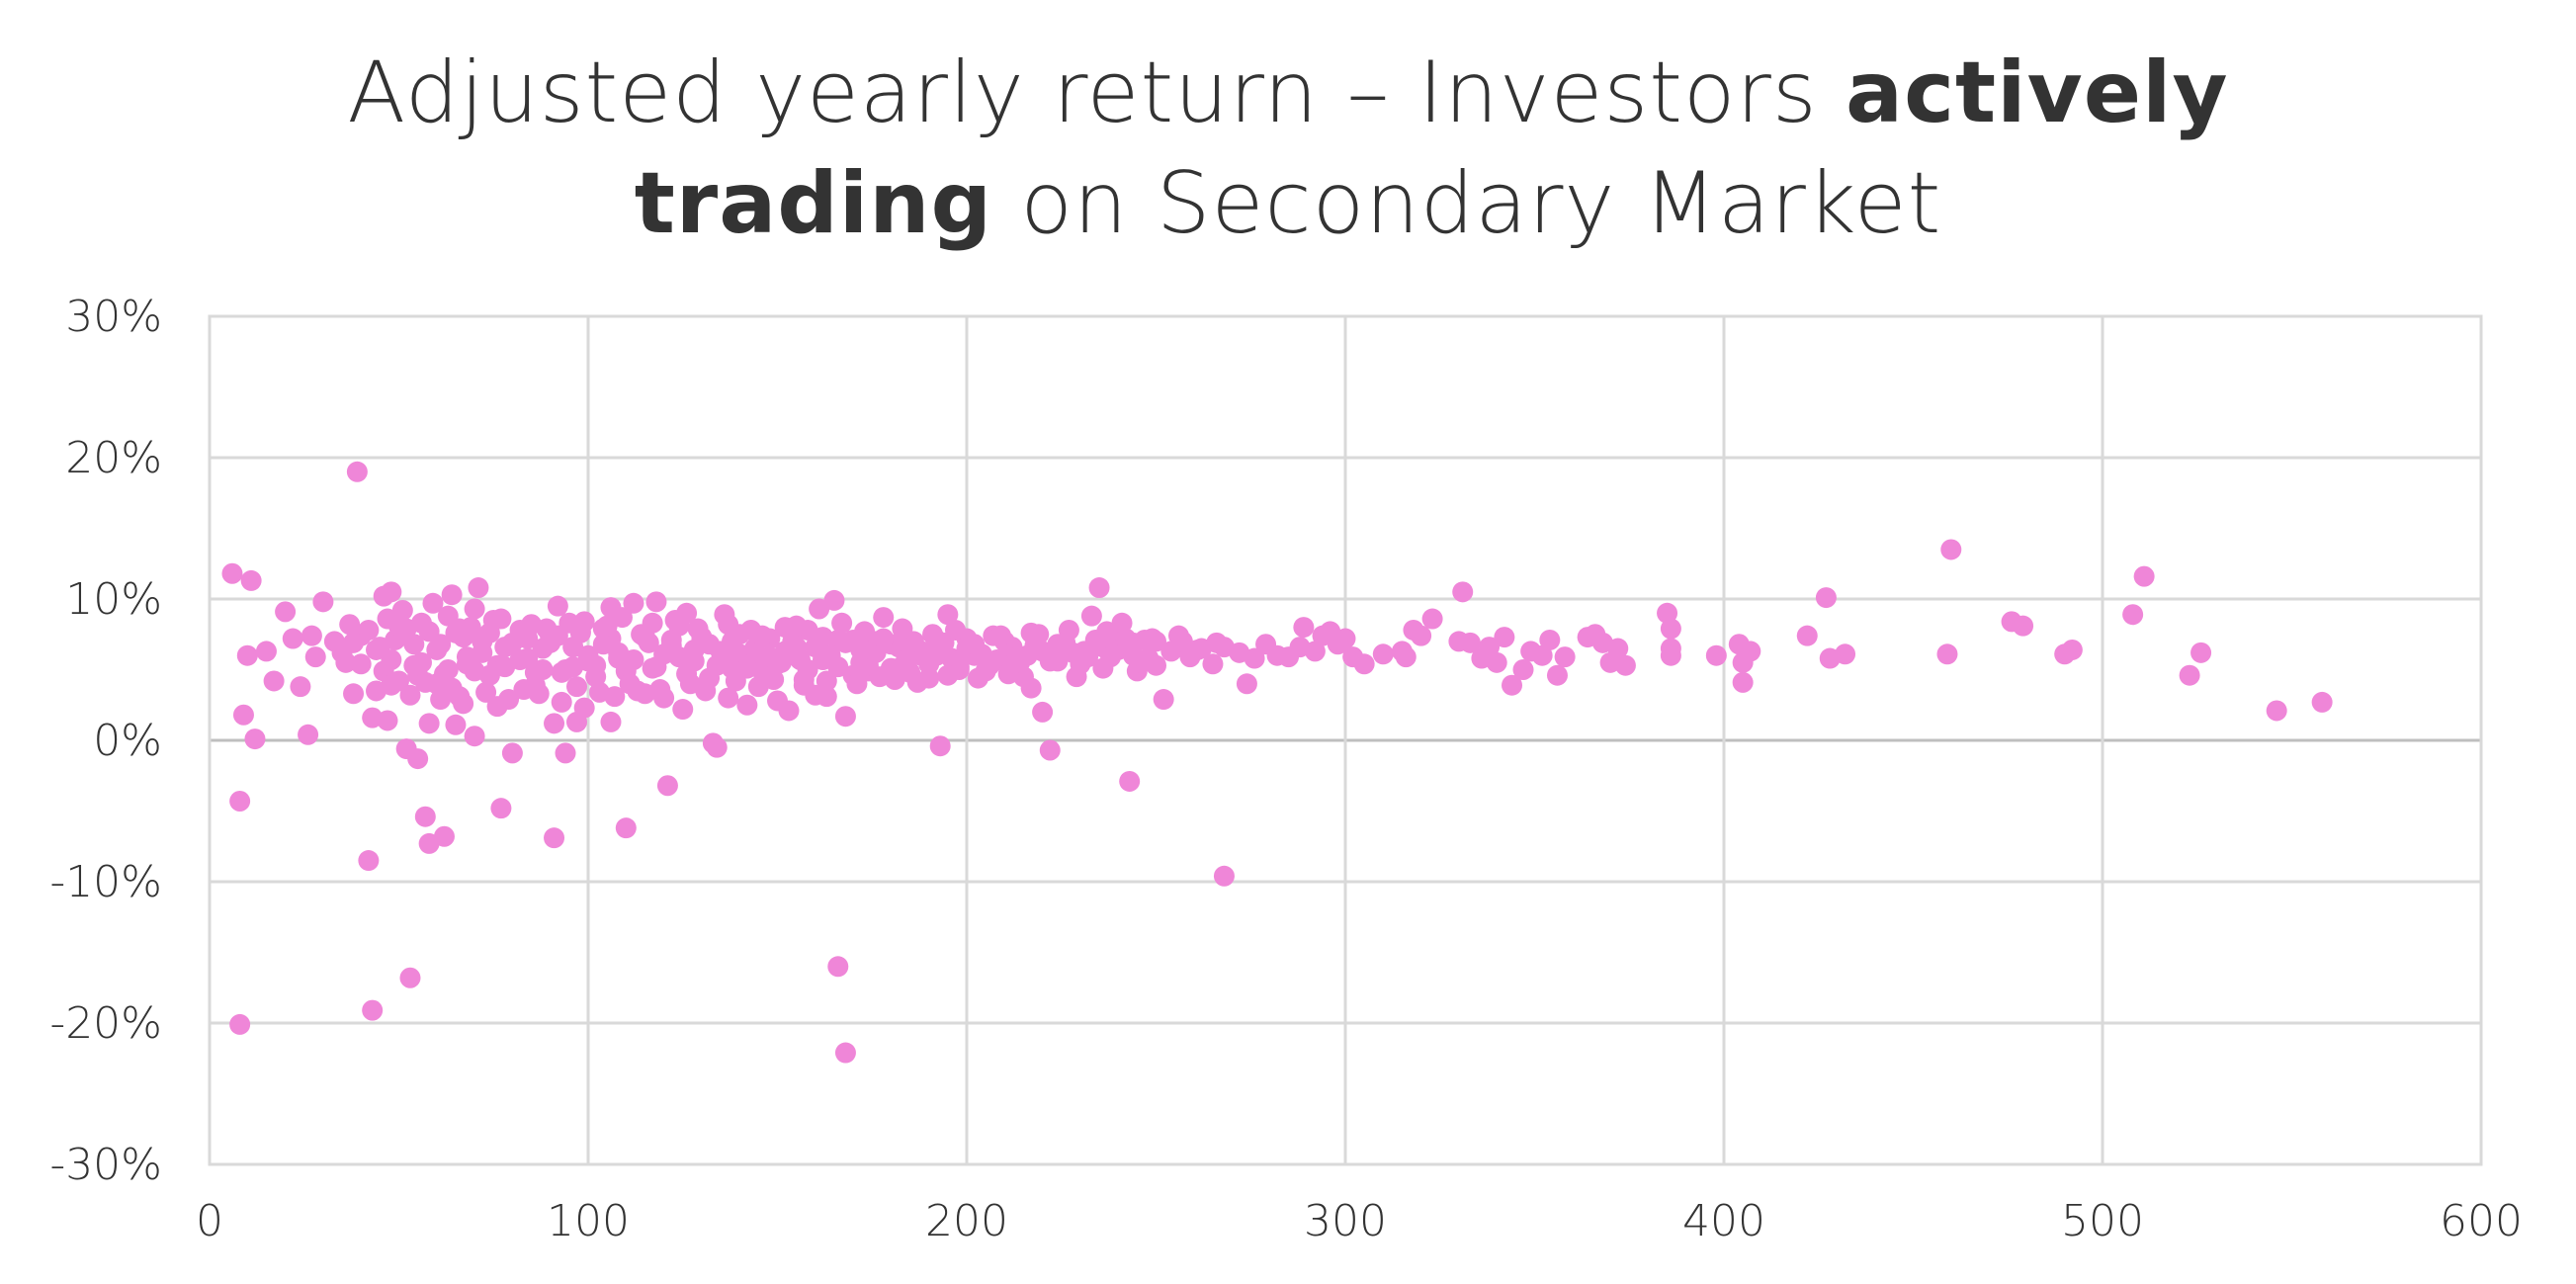  Describe the element at coordinates (127, 741) in the screenshot. I see `y-tick-label: 0%` at that location.